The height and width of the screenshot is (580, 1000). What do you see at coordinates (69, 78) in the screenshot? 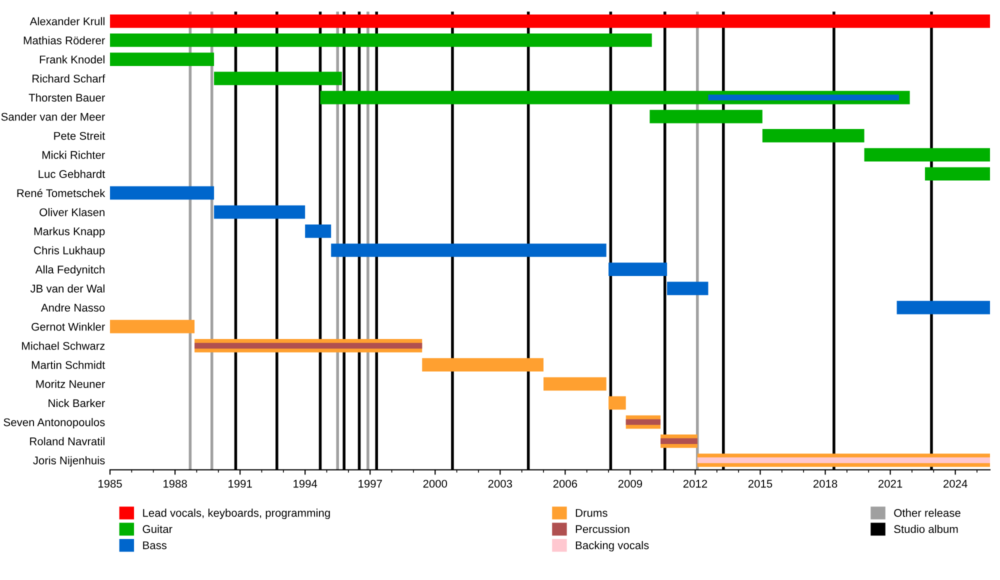
I see `y-tick-label: Richard Scharf` at bounding box center [69, 78].